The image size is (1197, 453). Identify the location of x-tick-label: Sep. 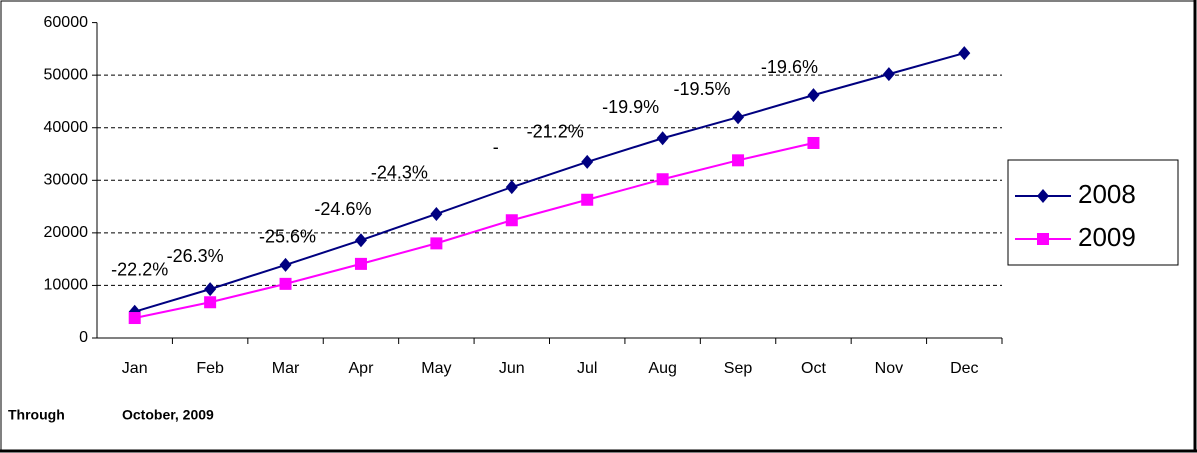
(738, 368).